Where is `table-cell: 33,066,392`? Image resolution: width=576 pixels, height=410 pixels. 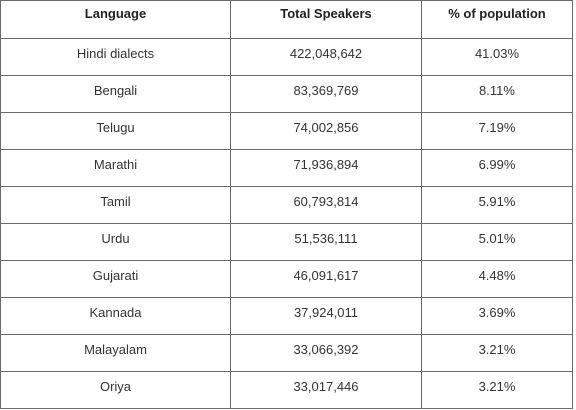
table-cell: 33,066,392 is located at coordinates (326, 353).